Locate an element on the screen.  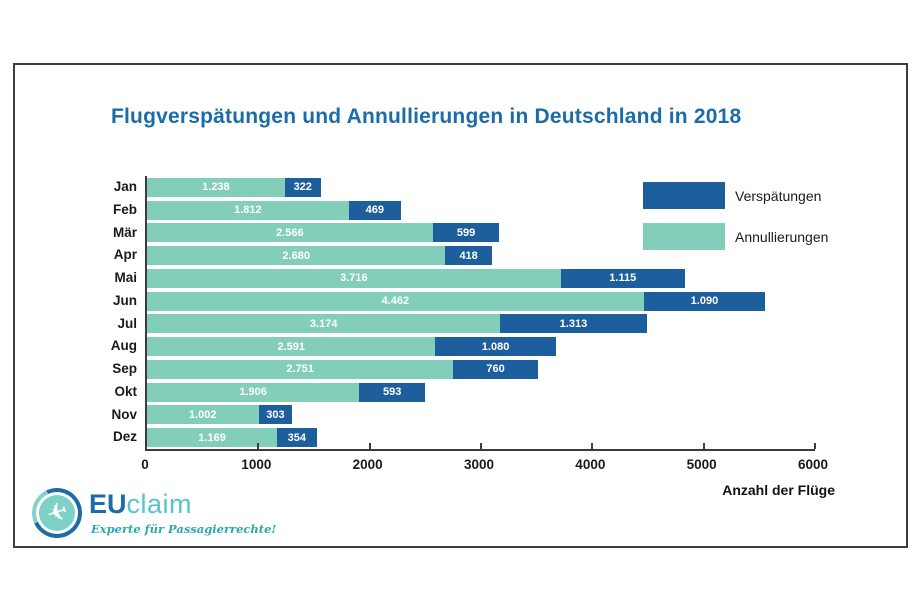
bar-value-label: 1.090 is located at coordinates (704, 301).